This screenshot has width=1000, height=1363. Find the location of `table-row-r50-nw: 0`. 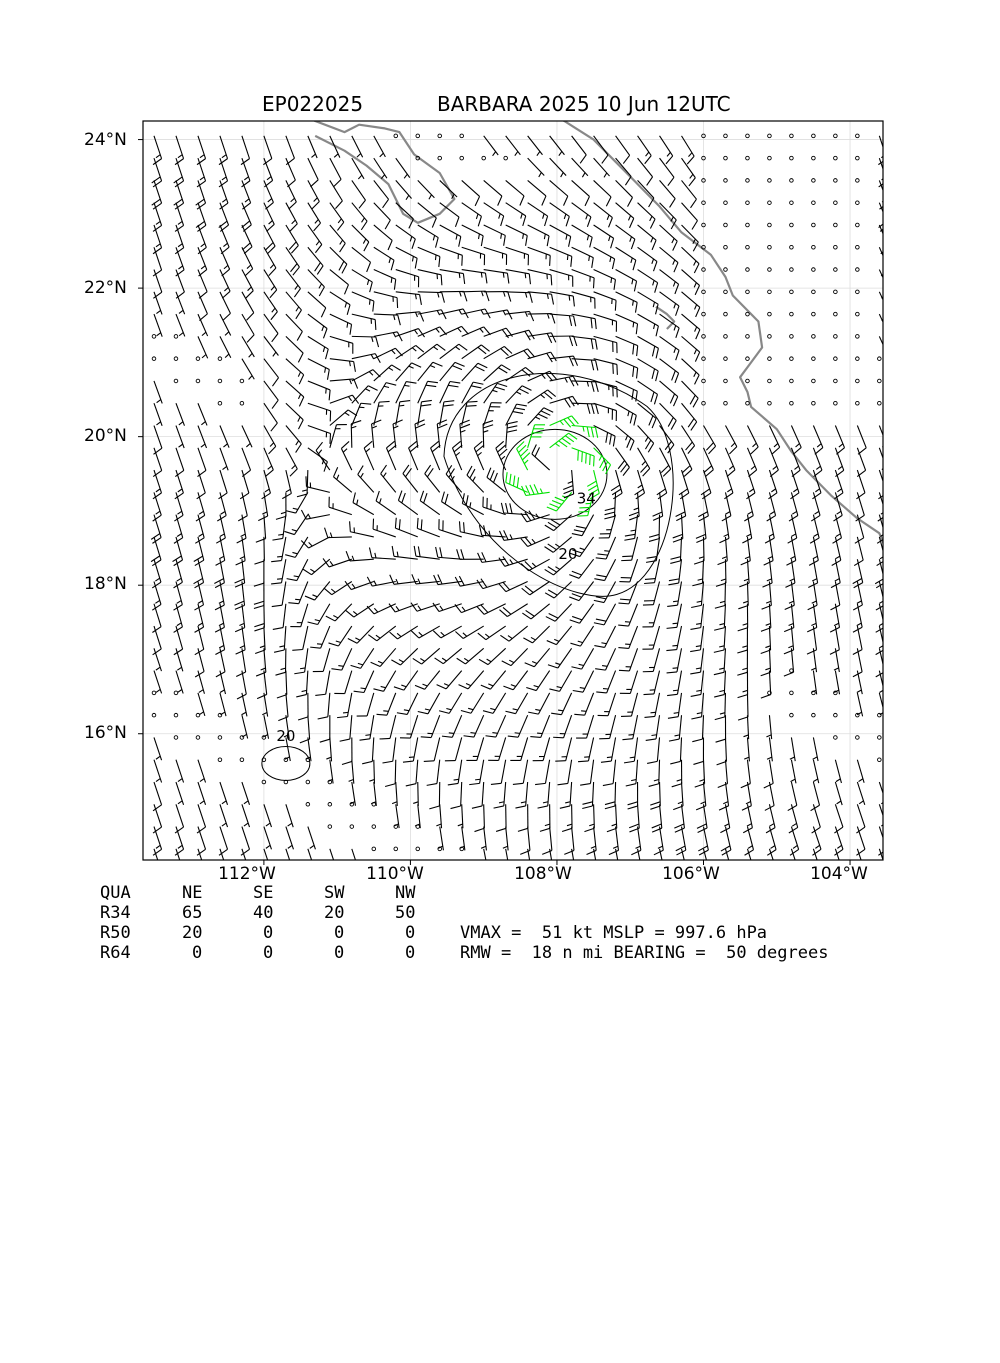

table-row-r50-nw: 0 is located at coordinates (410, 933).